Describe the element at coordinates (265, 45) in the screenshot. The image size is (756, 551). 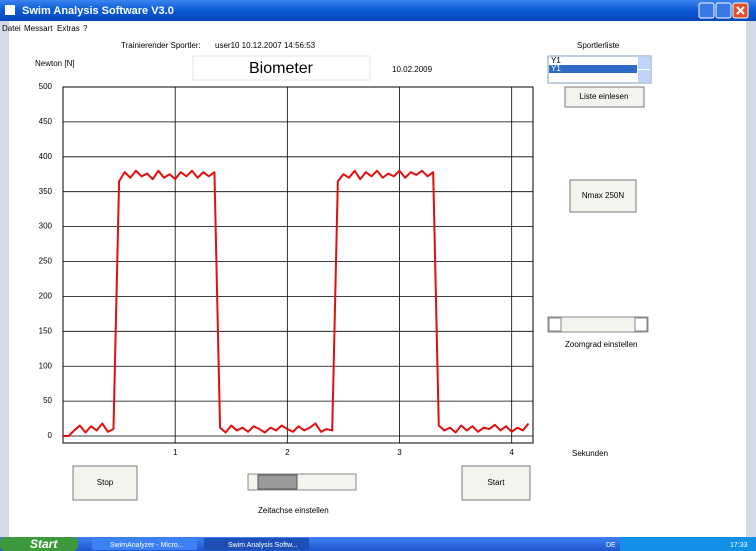
I see `athlete-info: user10 10.12.2007 14:56:53` at that location.